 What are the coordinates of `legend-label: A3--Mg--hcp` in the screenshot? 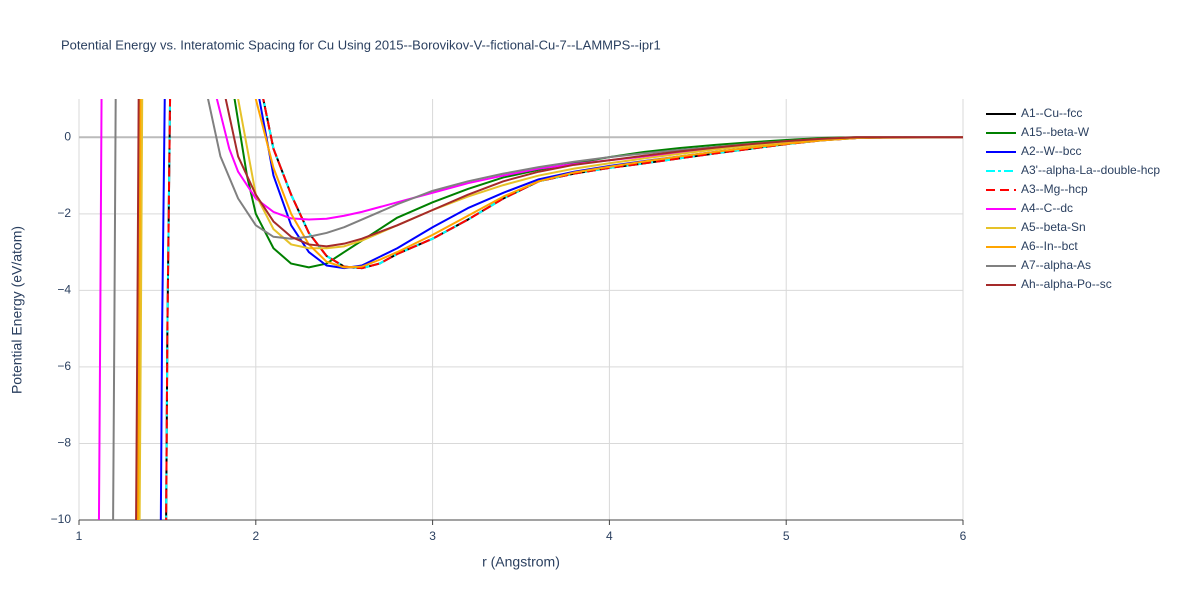 It's located at (1054, 189).